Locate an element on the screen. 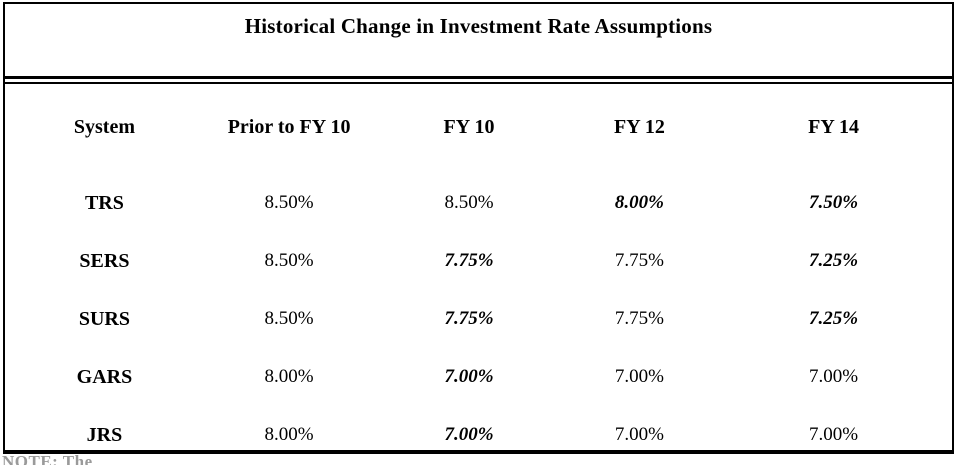  table-row-surs: SURS 8.50% 7.75% 7.75% 7.25% is located at coordinates (478, 319).